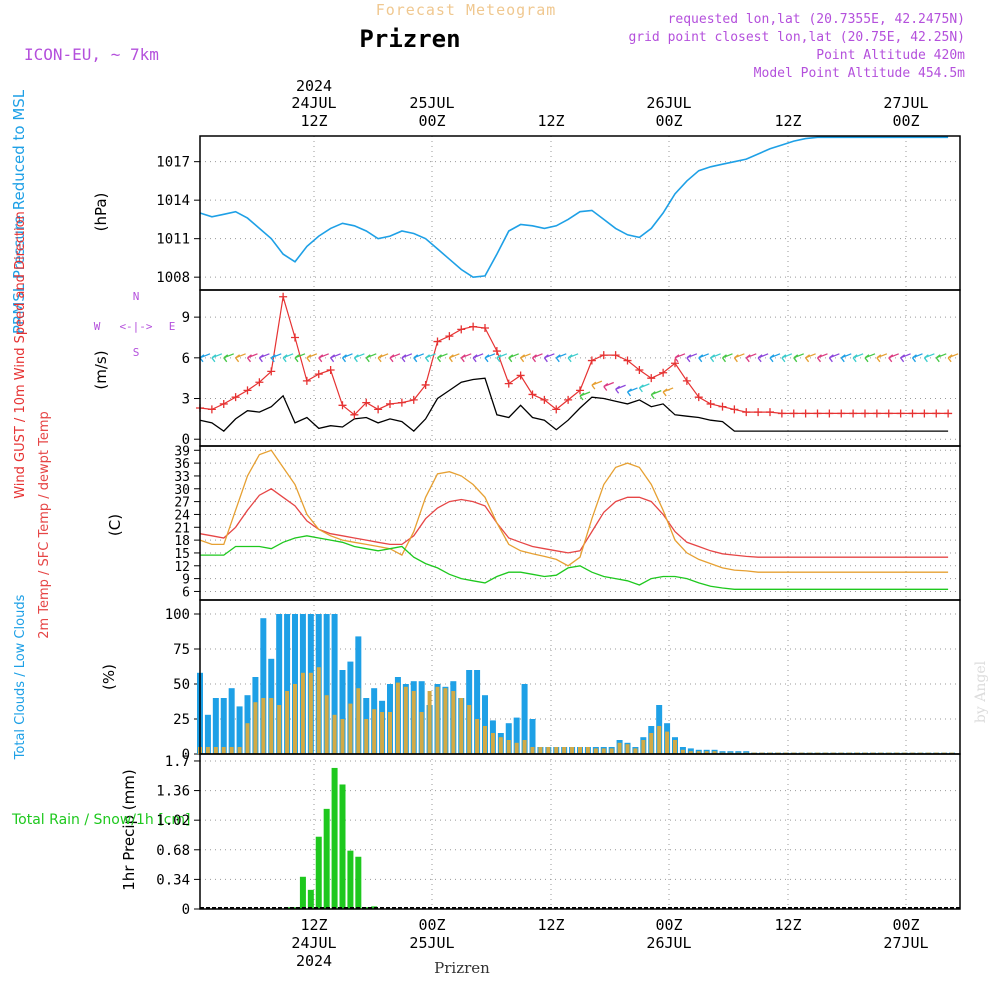 The width and height of the screenshot is (1000, 1000). What do you see at coordinates (905, 103) in the screenshot?
I see `top-axis-date: 27JUL` at bounding box center [905, 103].